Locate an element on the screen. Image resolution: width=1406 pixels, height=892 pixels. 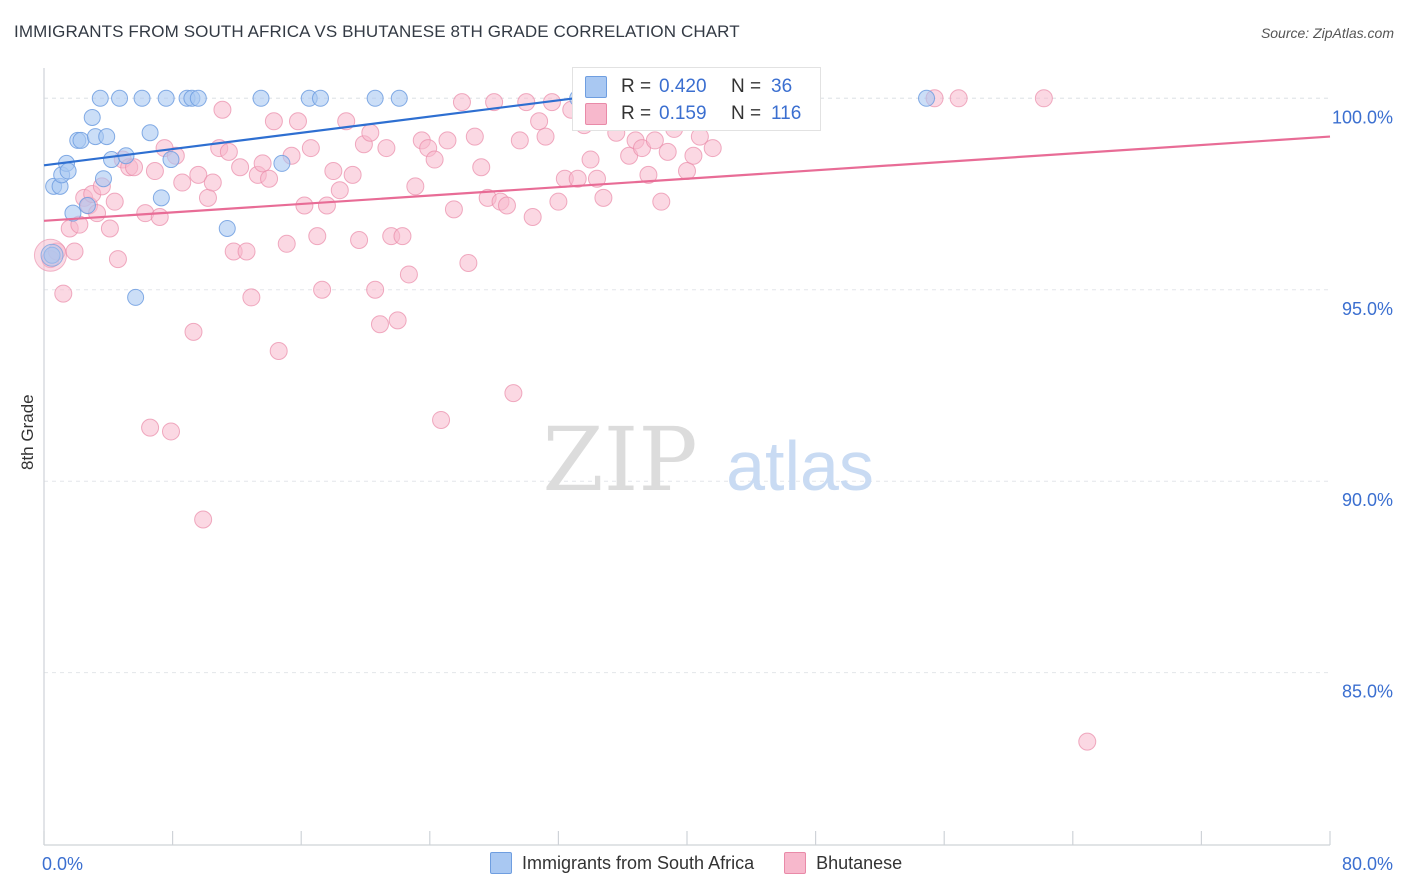
blue-swatch is located at coordinates (596, 87).